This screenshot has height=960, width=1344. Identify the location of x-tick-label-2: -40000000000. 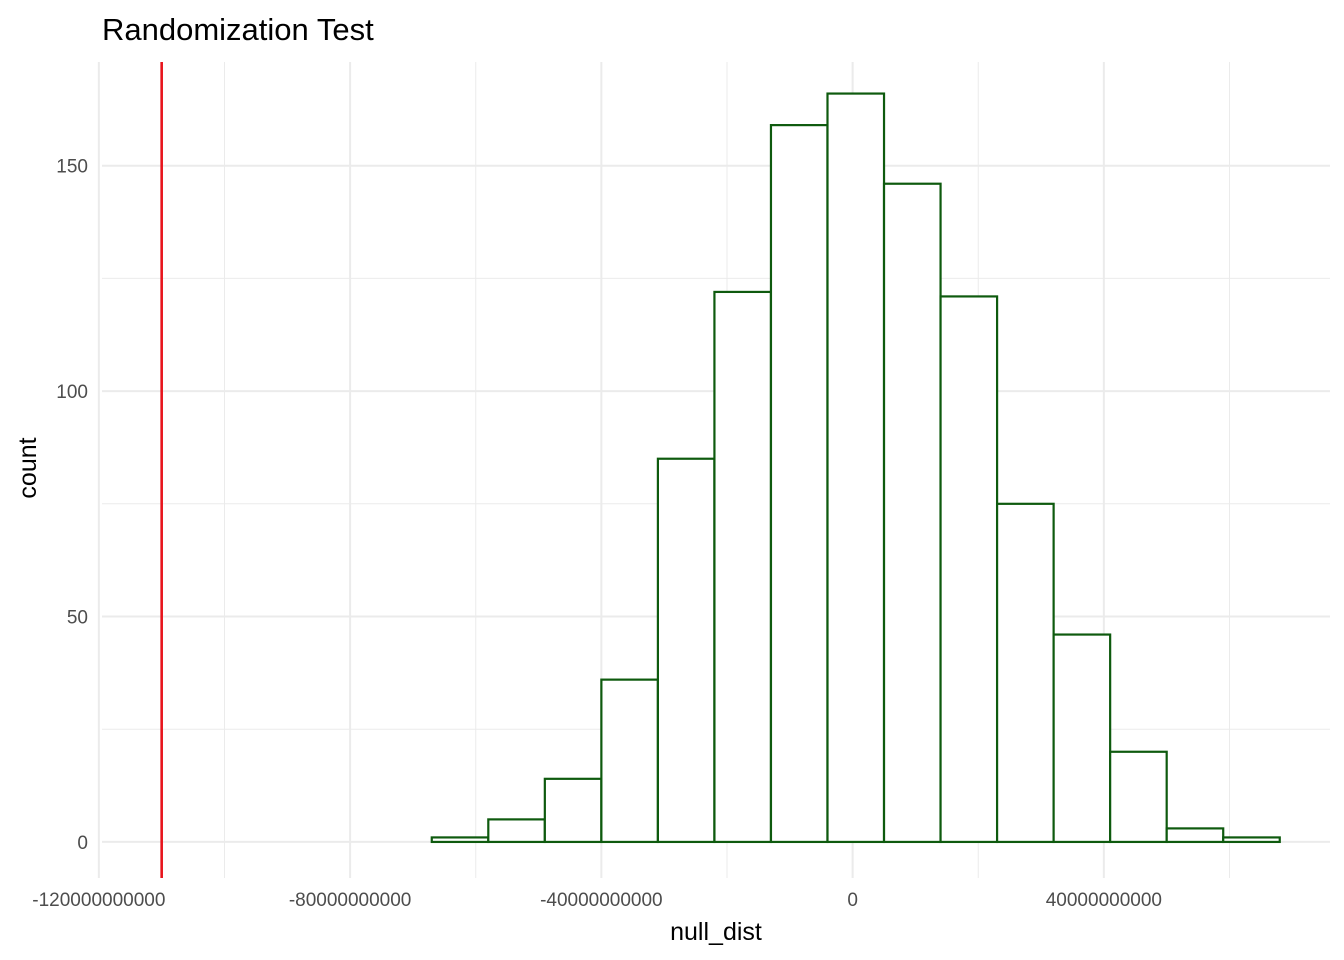
(601, 900).